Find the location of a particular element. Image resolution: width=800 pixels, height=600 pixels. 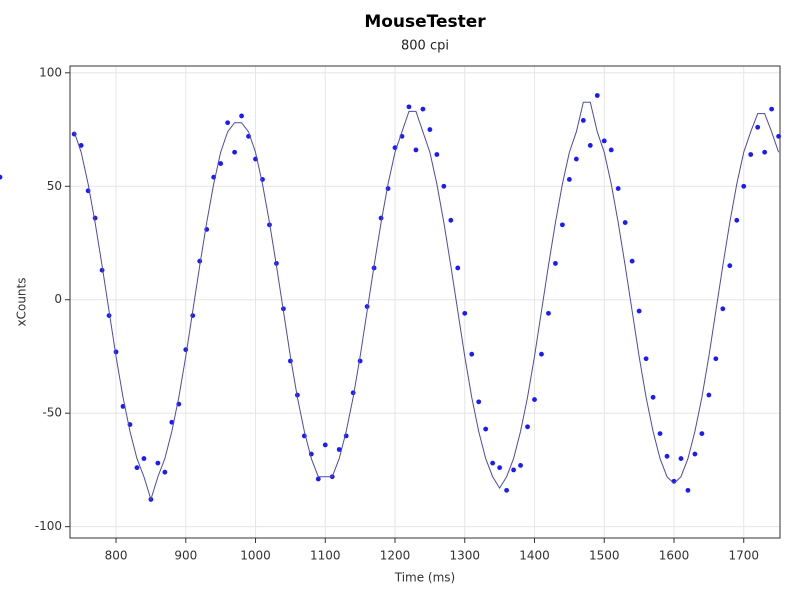

y-tick-label: 50 is located at coordinates (54, 186).